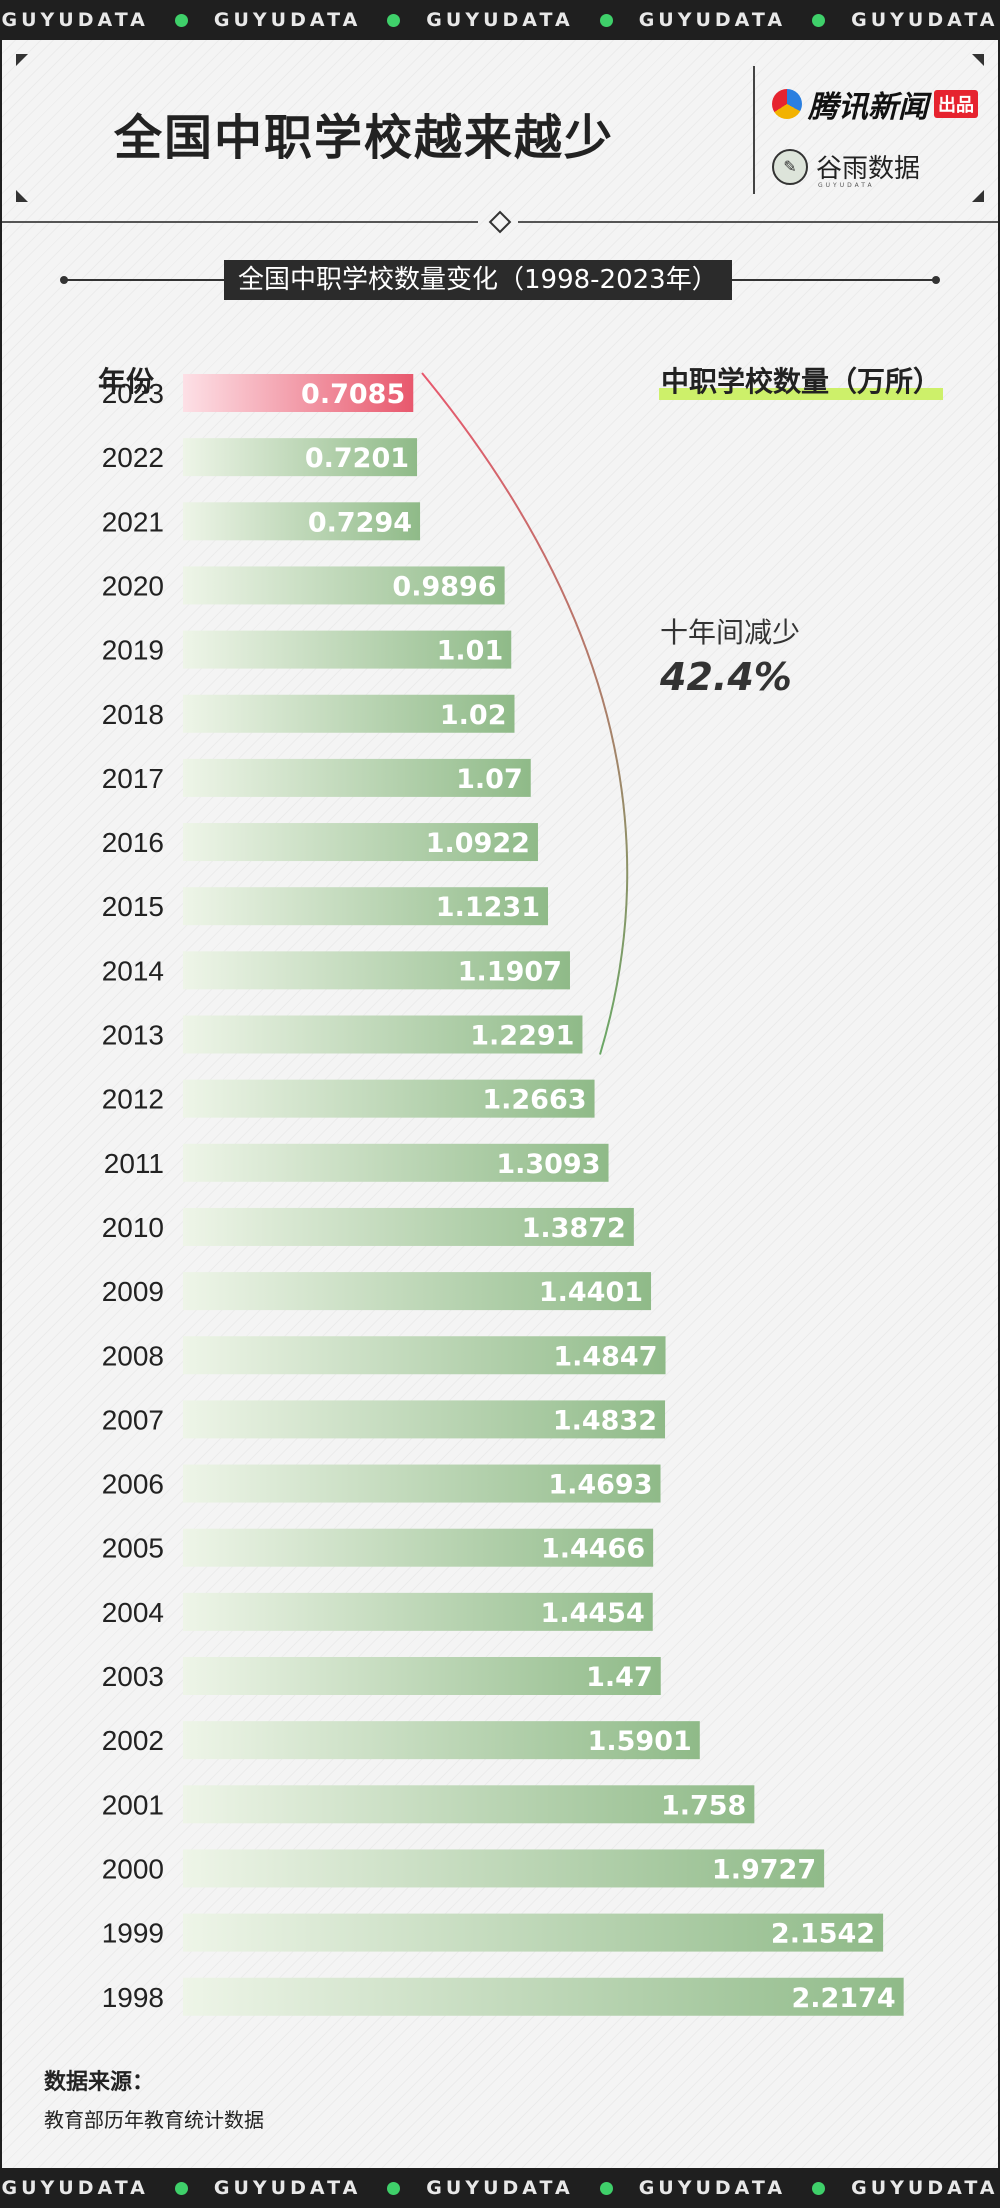  I want to click on source-label: 数据来源：, so click(99, 2082).